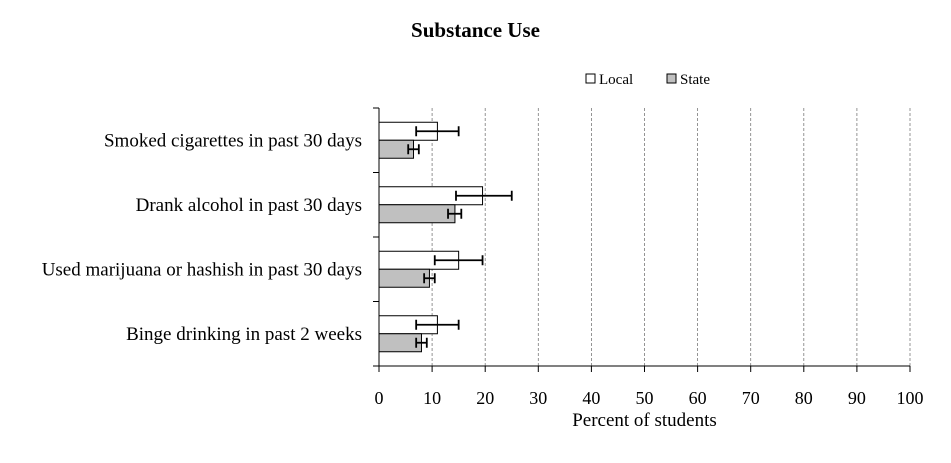 This screenshot has width=951, height=463. I want to click on legend-label-local: Local, so click(616, 80).